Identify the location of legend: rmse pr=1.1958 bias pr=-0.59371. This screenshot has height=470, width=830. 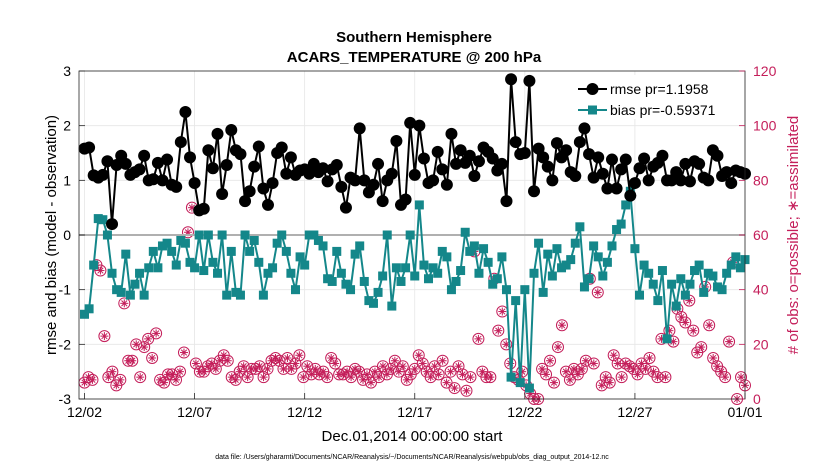
(656, 97).